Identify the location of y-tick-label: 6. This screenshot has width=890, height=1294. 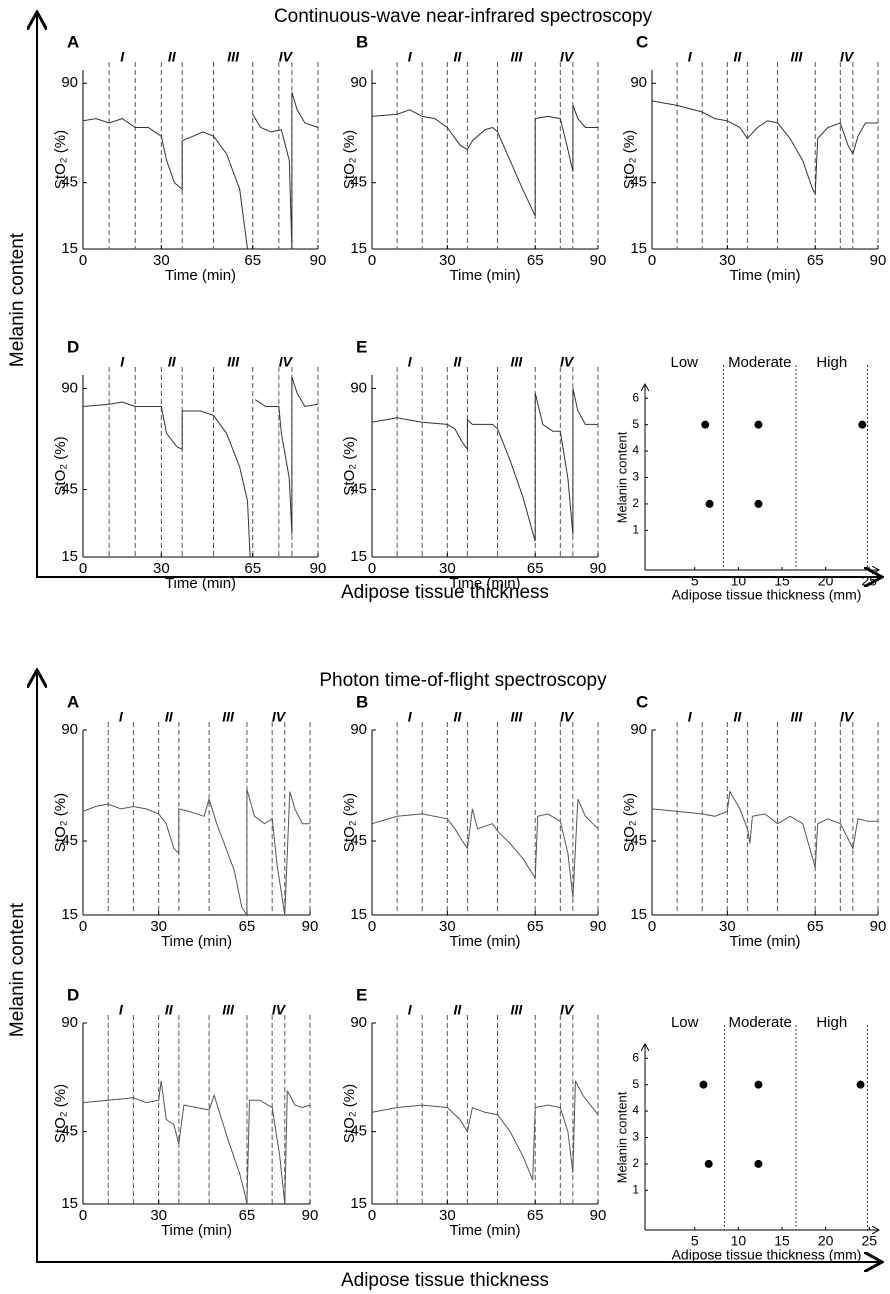
(635, 397).